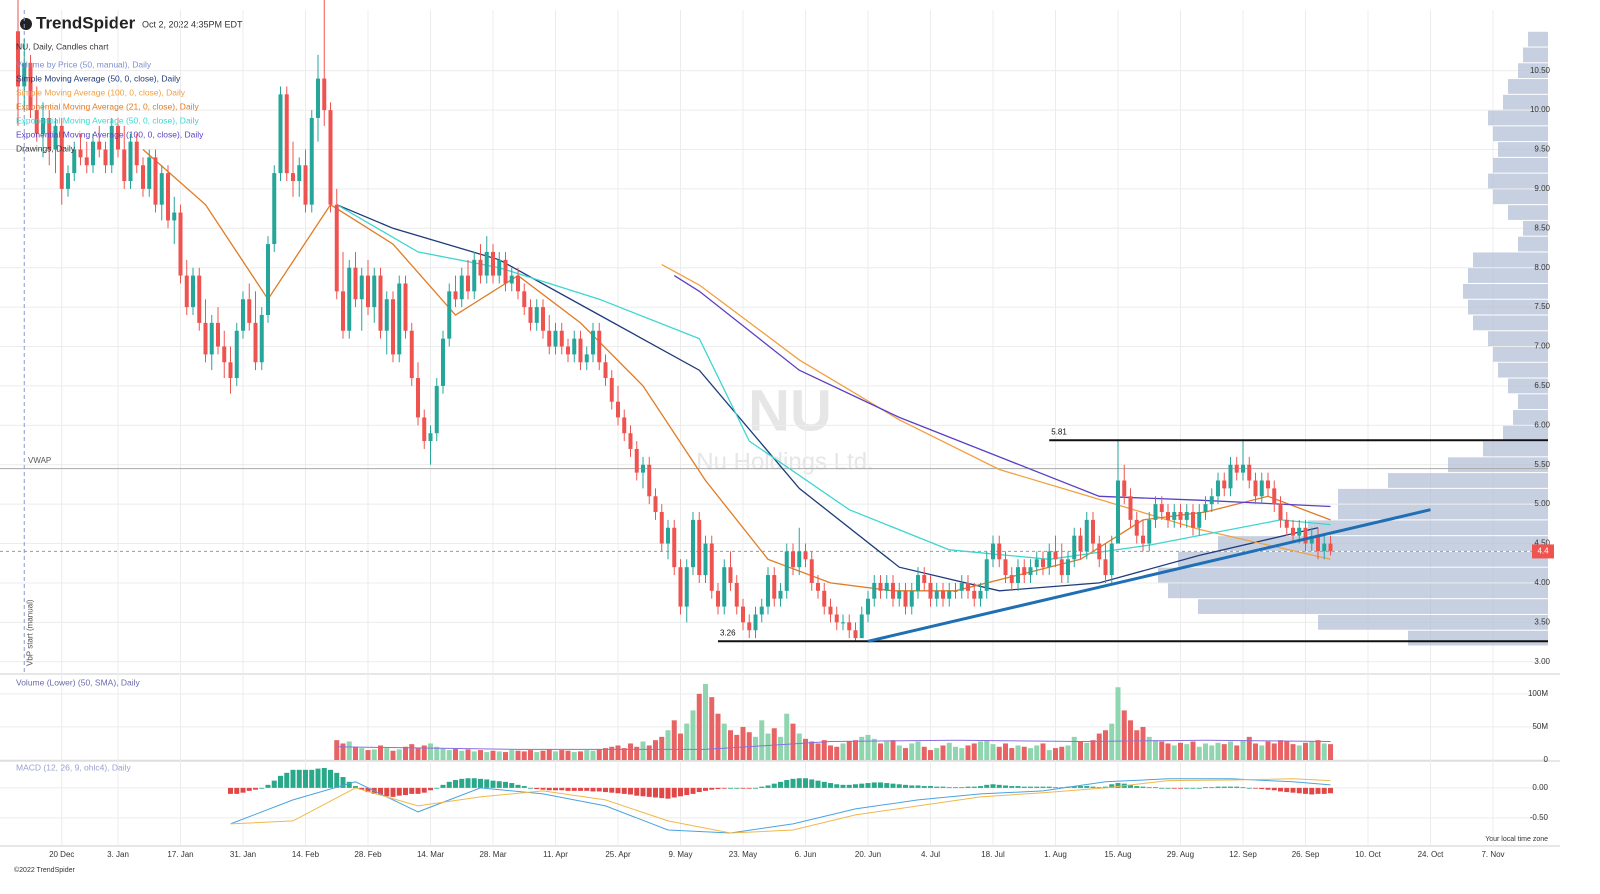 This screenshot has width=1600, height=894. Describe the element at coordinates (1542, 306) in the screenshot. I see `y-tick-label: 7.50` at that location.